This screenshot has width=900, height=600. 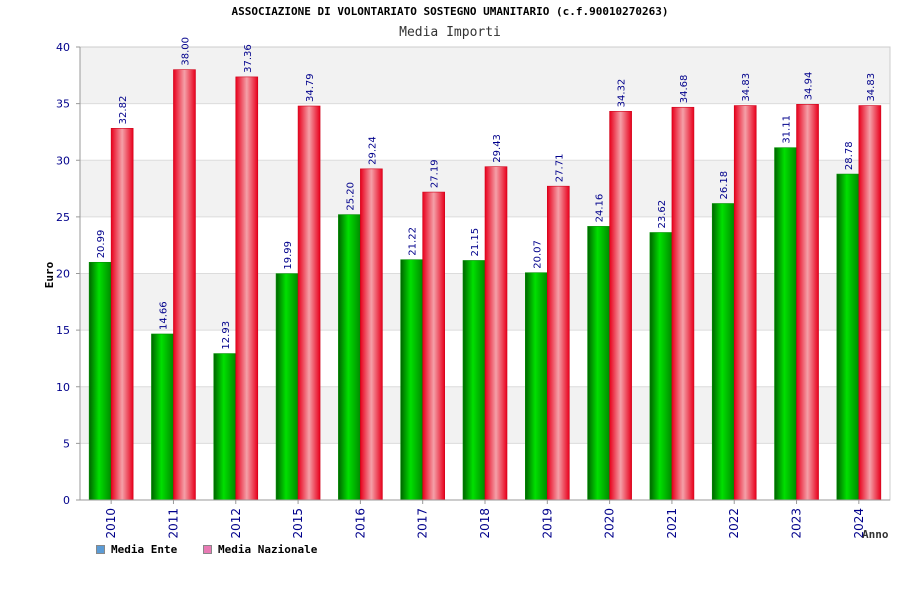 I want to click on bar-nazionale-2023, so click(x=807, y=302).